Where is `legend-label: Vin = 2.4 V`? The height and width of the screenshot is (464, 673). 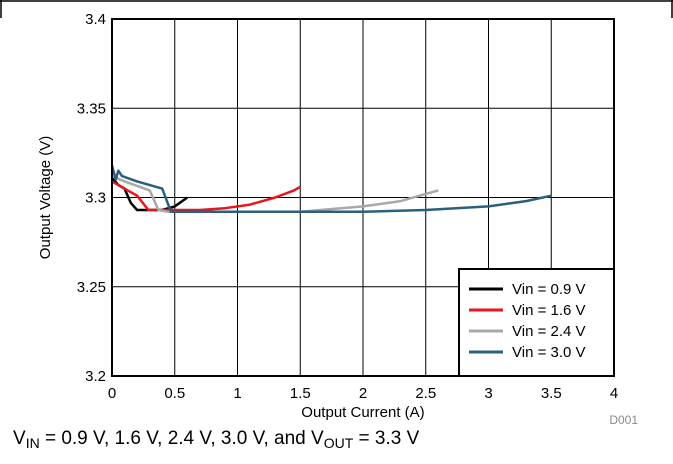 legend-label: Vin = 2.4 V is located at coordinates (549, 331).